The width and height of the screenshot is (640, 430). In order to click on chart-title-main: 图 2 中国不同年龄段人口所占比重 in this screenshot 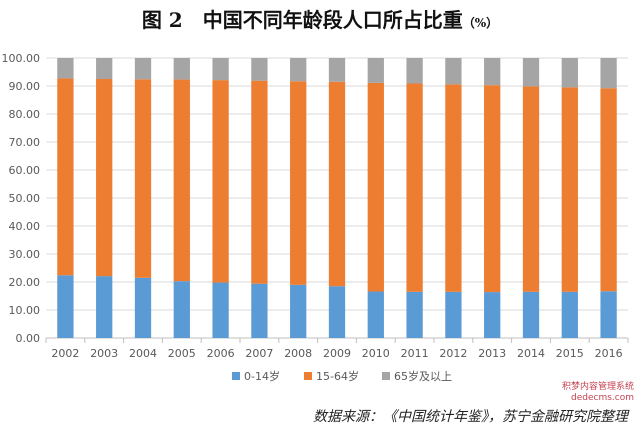, I will do `click(302, 20)`.